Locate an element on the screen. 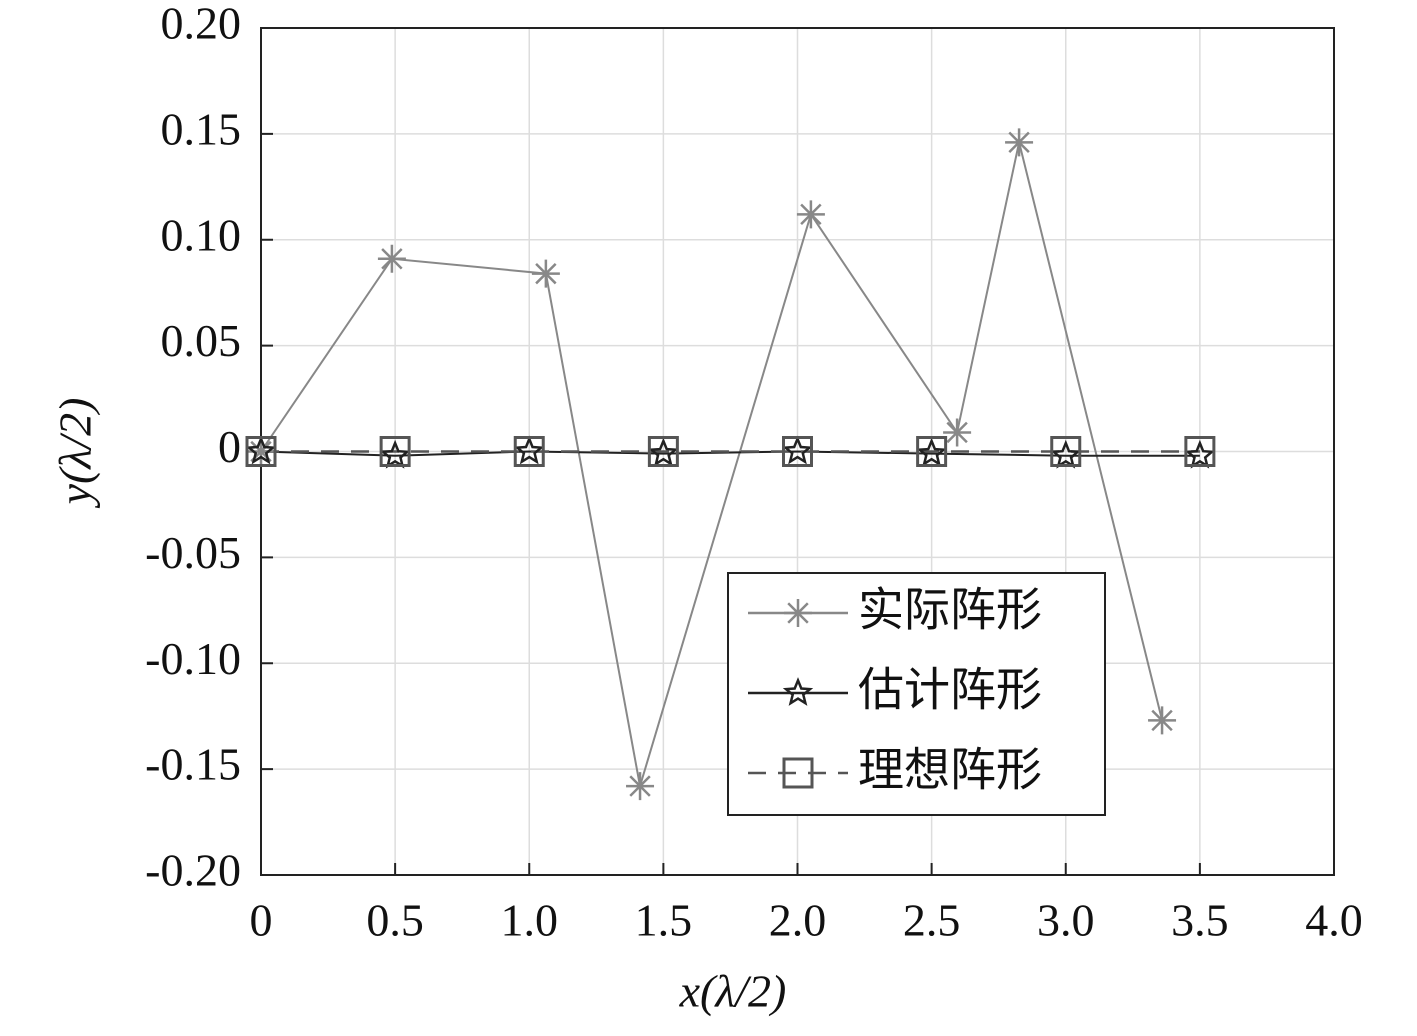  y-tick-label: -0.05 is located at coordinates (193, 552).